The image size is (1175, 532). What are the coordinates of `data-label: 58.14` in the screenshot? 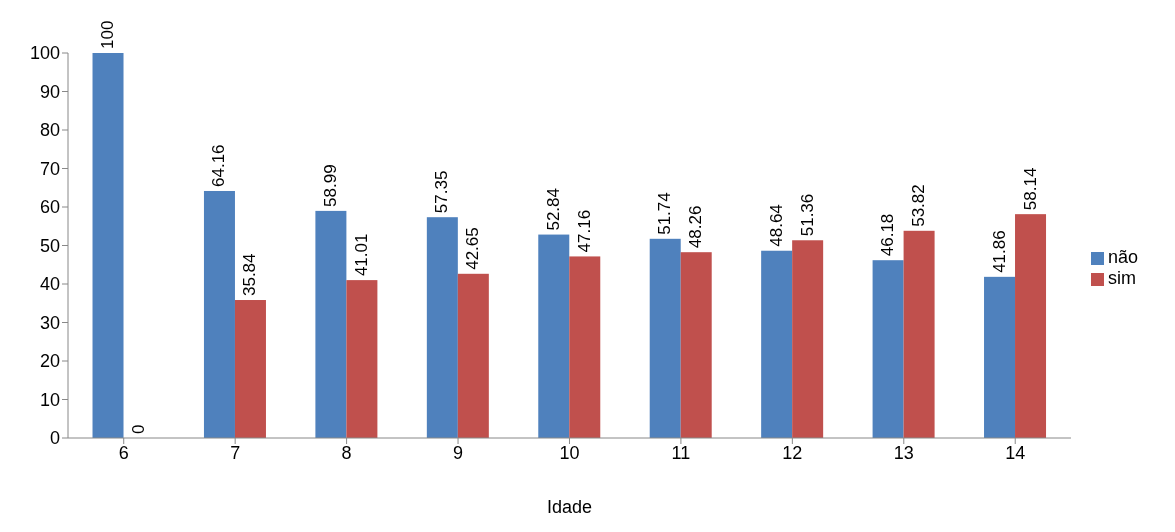 It's located at (1030, 189).